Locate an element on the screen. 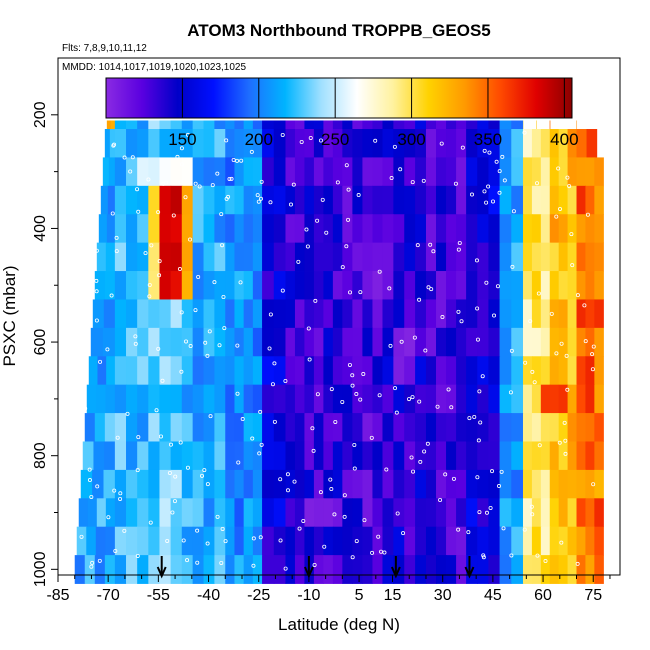 The height and width of the screenshot is (650, 650). x-tick-label: 45 is located at coordinates (493, 595).